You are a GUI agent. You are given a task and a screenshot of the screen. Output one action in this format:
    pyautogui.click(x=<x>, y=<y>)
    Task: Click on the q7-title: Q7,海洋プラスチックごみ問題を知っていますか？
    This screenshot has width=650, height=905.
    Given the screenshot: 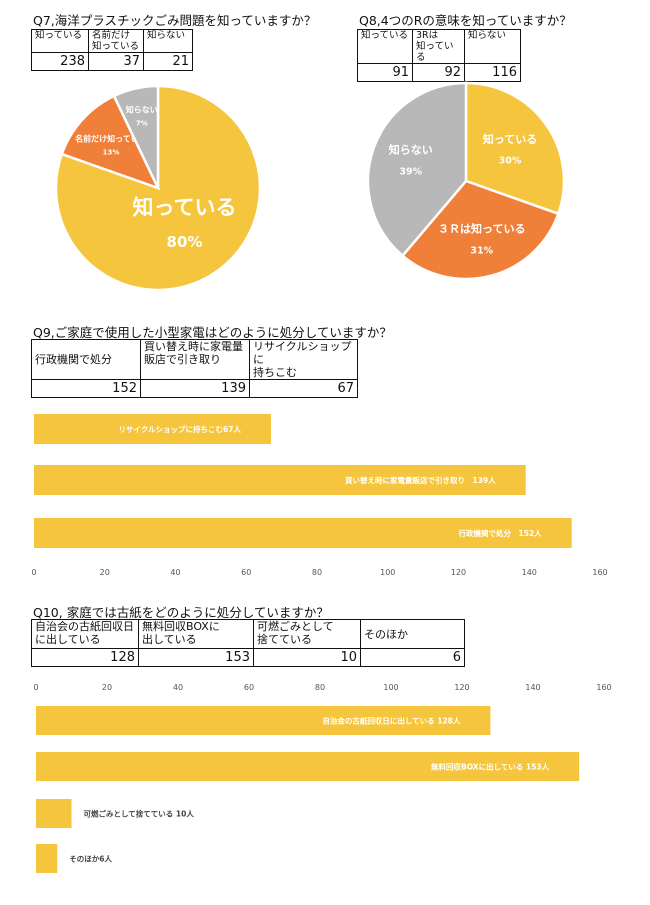 What is the action you would take?
    pyautogui.click(x=175, y=20)
    